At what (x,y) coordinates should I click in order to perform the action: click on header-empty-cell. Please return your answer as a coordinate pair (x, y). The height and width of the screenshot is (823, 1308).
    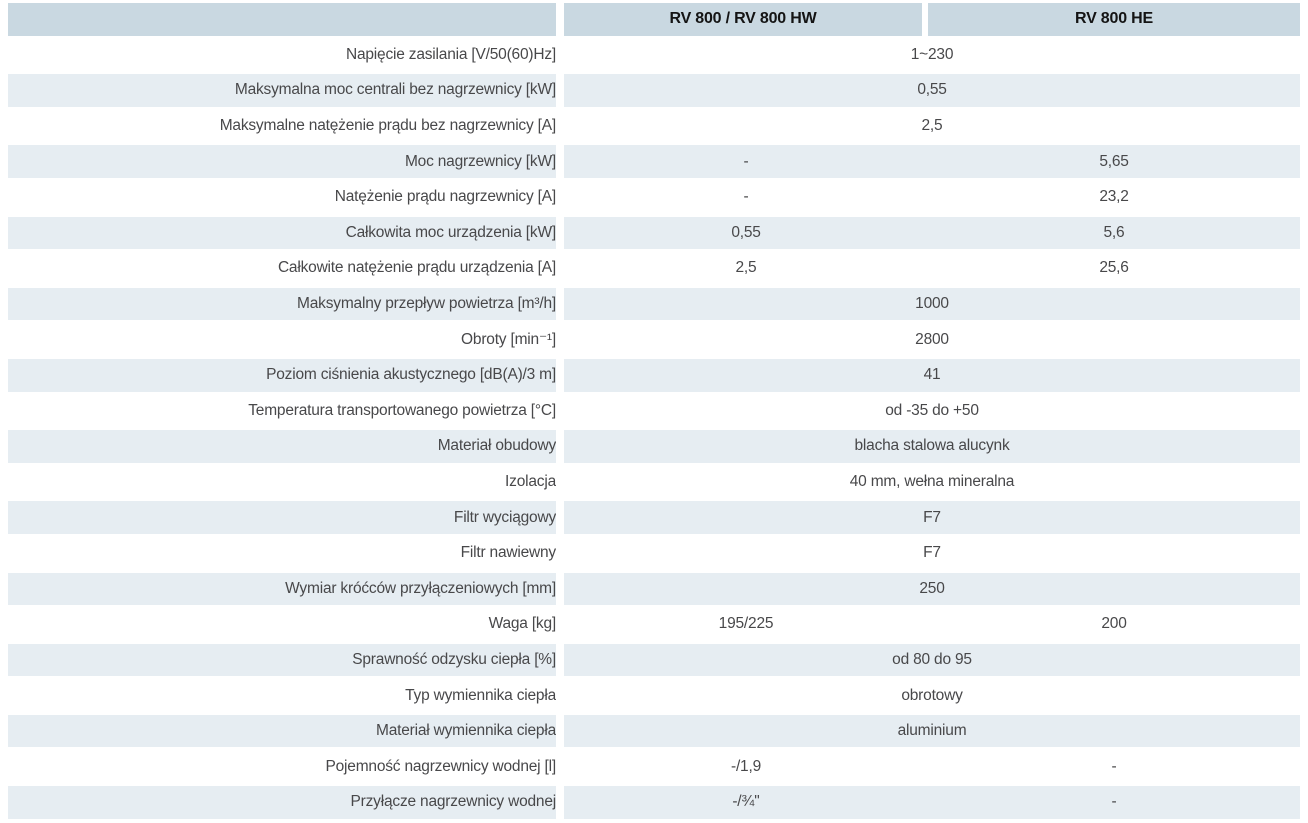
    Looking at the image, I should click on (282, 19).